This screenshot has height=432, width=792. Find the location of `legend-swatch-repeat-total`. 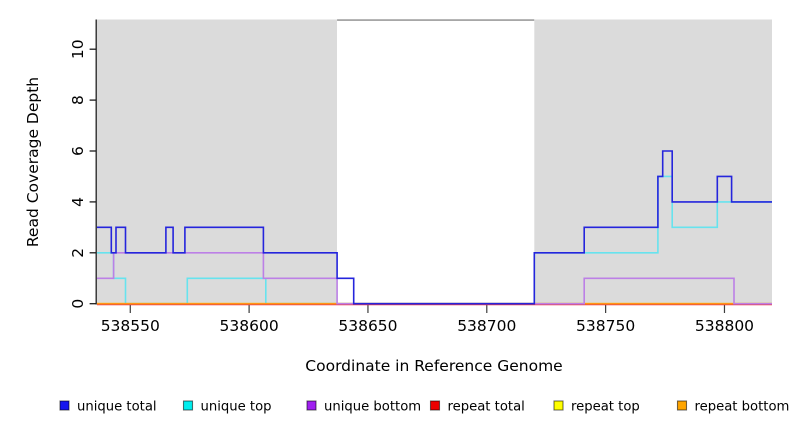

legend-swatch-repeat-total is located at coordinates (435, 405).